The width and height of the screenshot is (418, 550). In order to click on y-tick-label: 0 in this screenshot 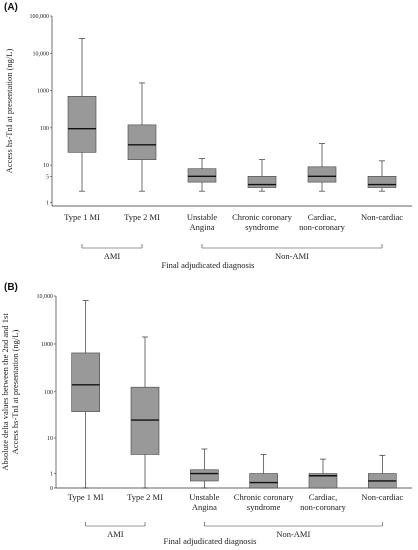, I will do `click(51, 489)`.